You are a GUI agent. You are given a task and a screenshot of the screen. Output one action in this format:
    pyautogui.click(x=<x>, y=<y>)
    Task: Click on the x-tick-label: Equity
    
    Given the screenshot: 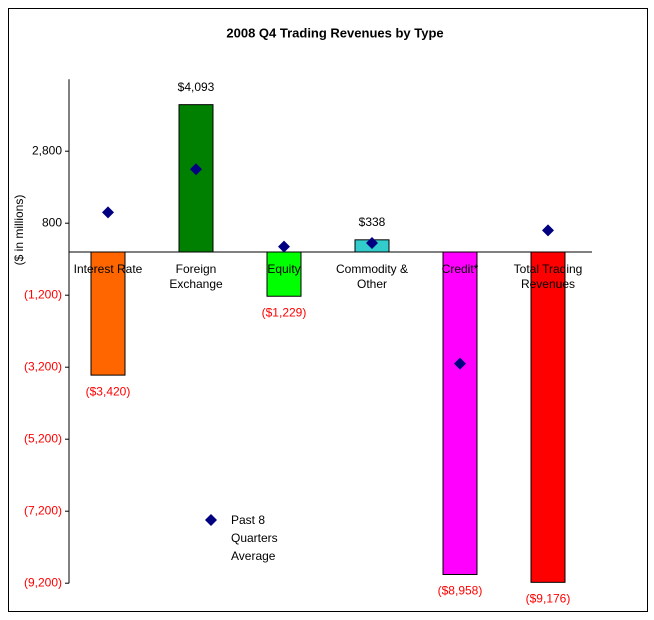 What is the action you would take?
    pyautogui.click(x=284, y=269)
    